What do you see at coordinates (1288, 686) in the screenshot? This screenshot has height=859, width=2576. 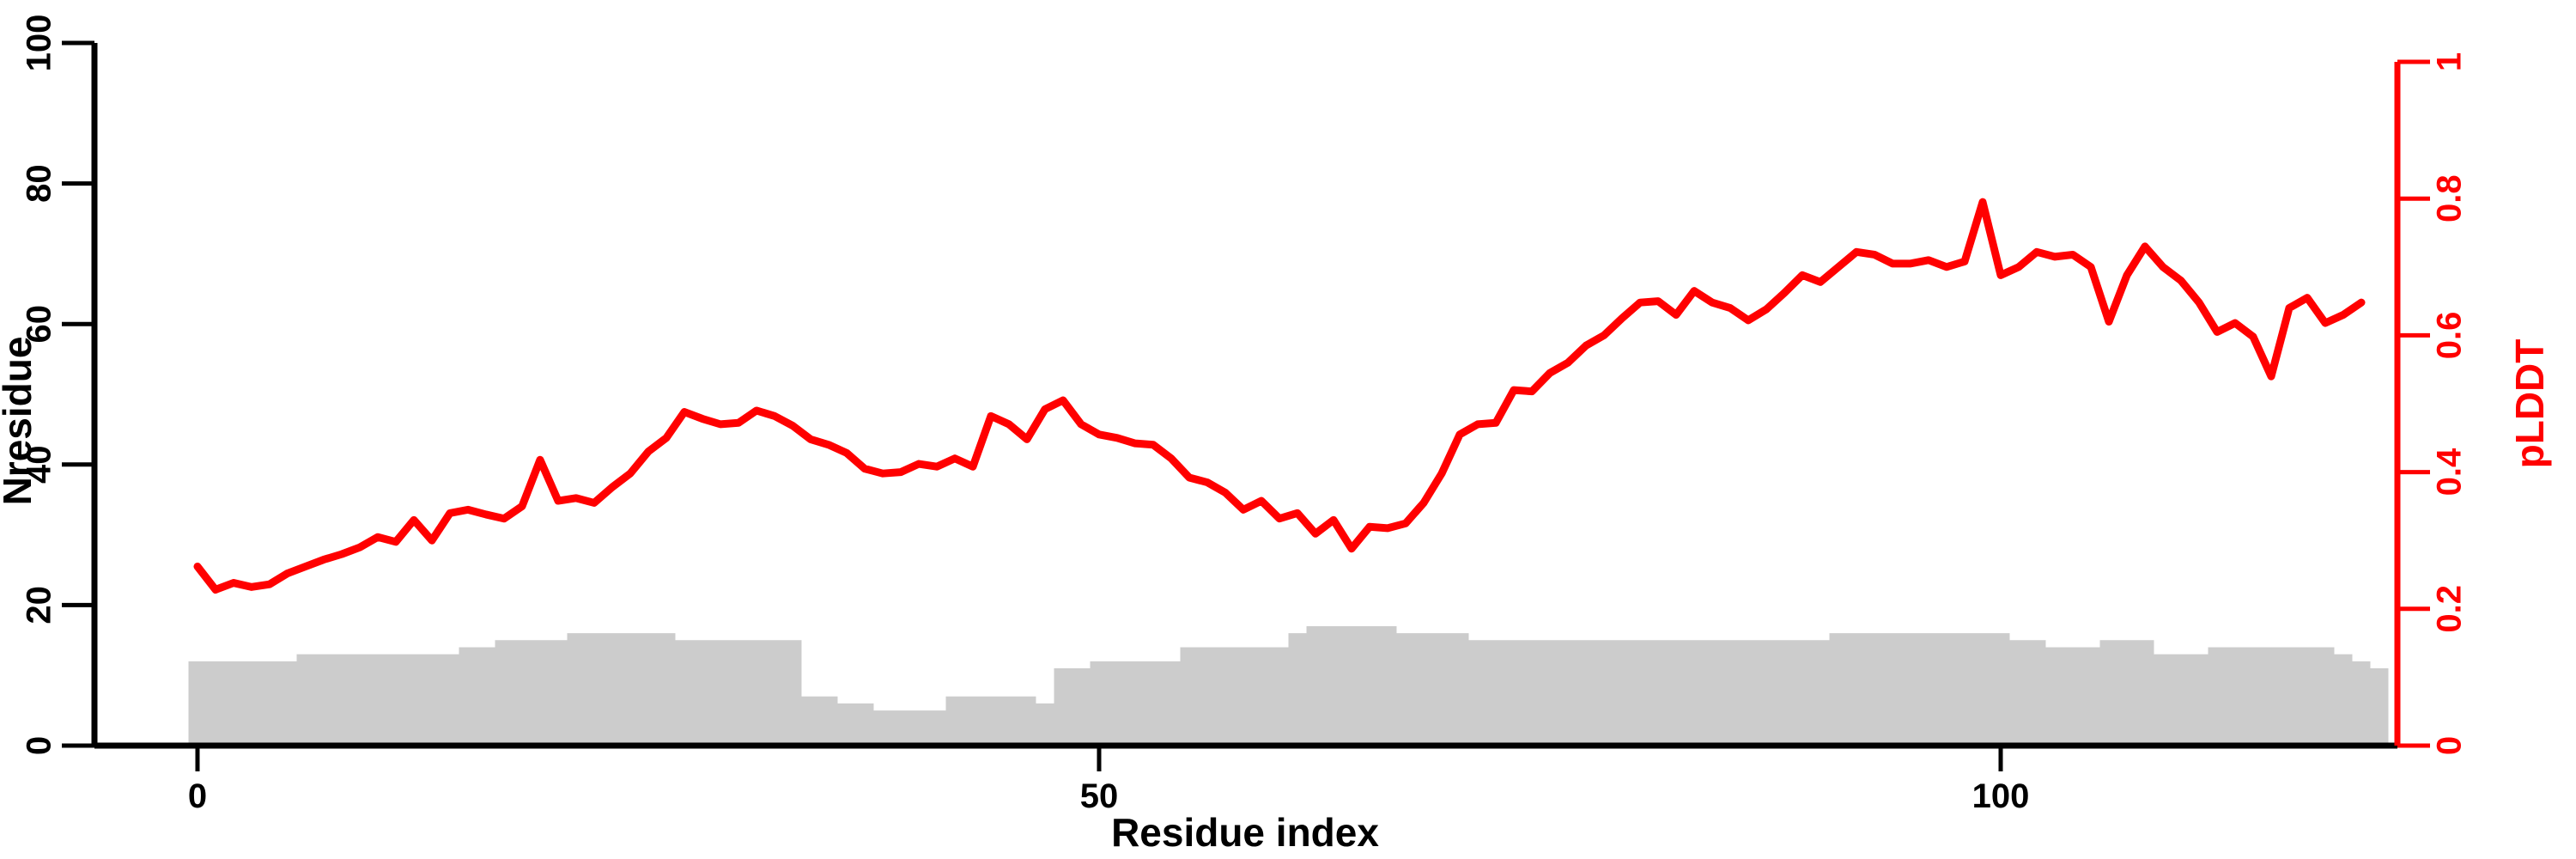 I see `nresidue-bar-series` at bounding box center [1288, 686].